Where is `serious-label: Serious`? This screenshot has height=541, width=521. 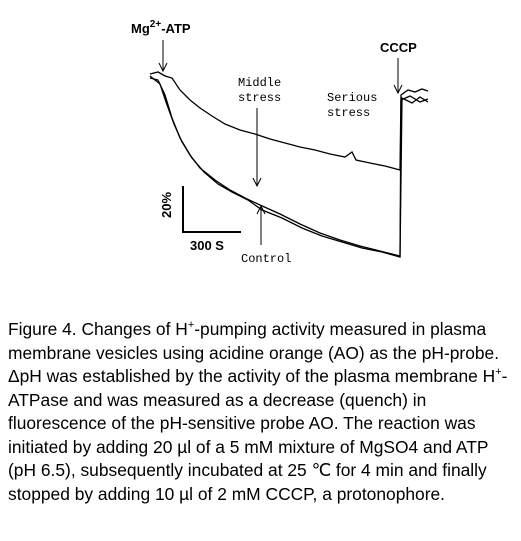
serious-label: Serious is located at coordinates (352, 98).